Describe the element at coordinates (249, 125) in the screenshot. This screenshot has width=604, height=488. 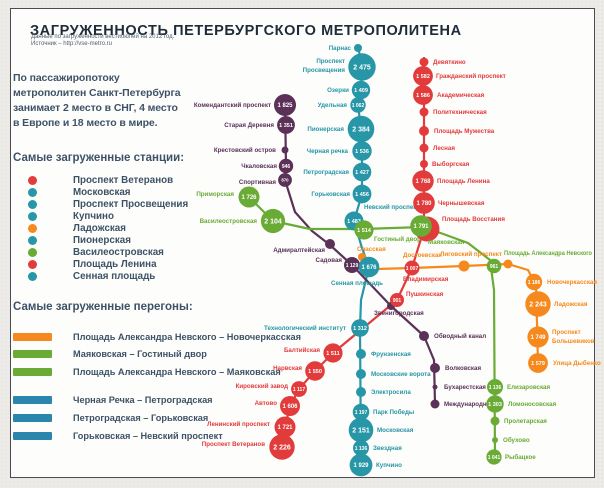
I see `station-label: Старая Деревня` at that location.